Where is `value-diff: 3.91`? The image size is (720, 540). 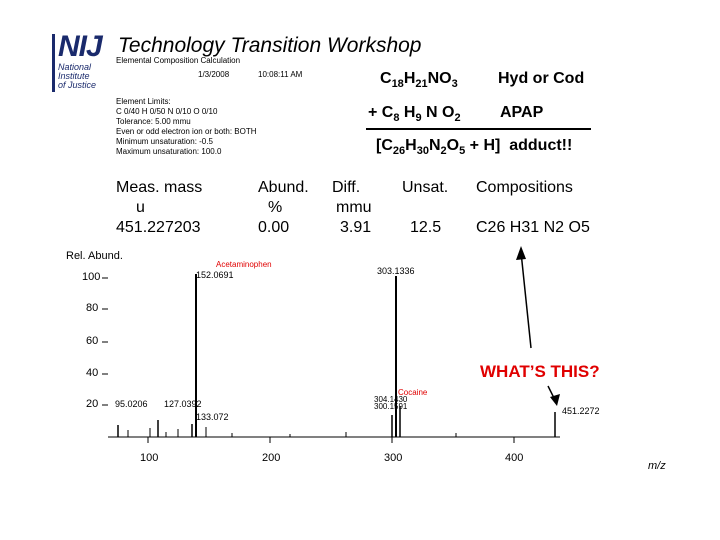 value-diff: 3.91 is located at coordinates (356, 227).